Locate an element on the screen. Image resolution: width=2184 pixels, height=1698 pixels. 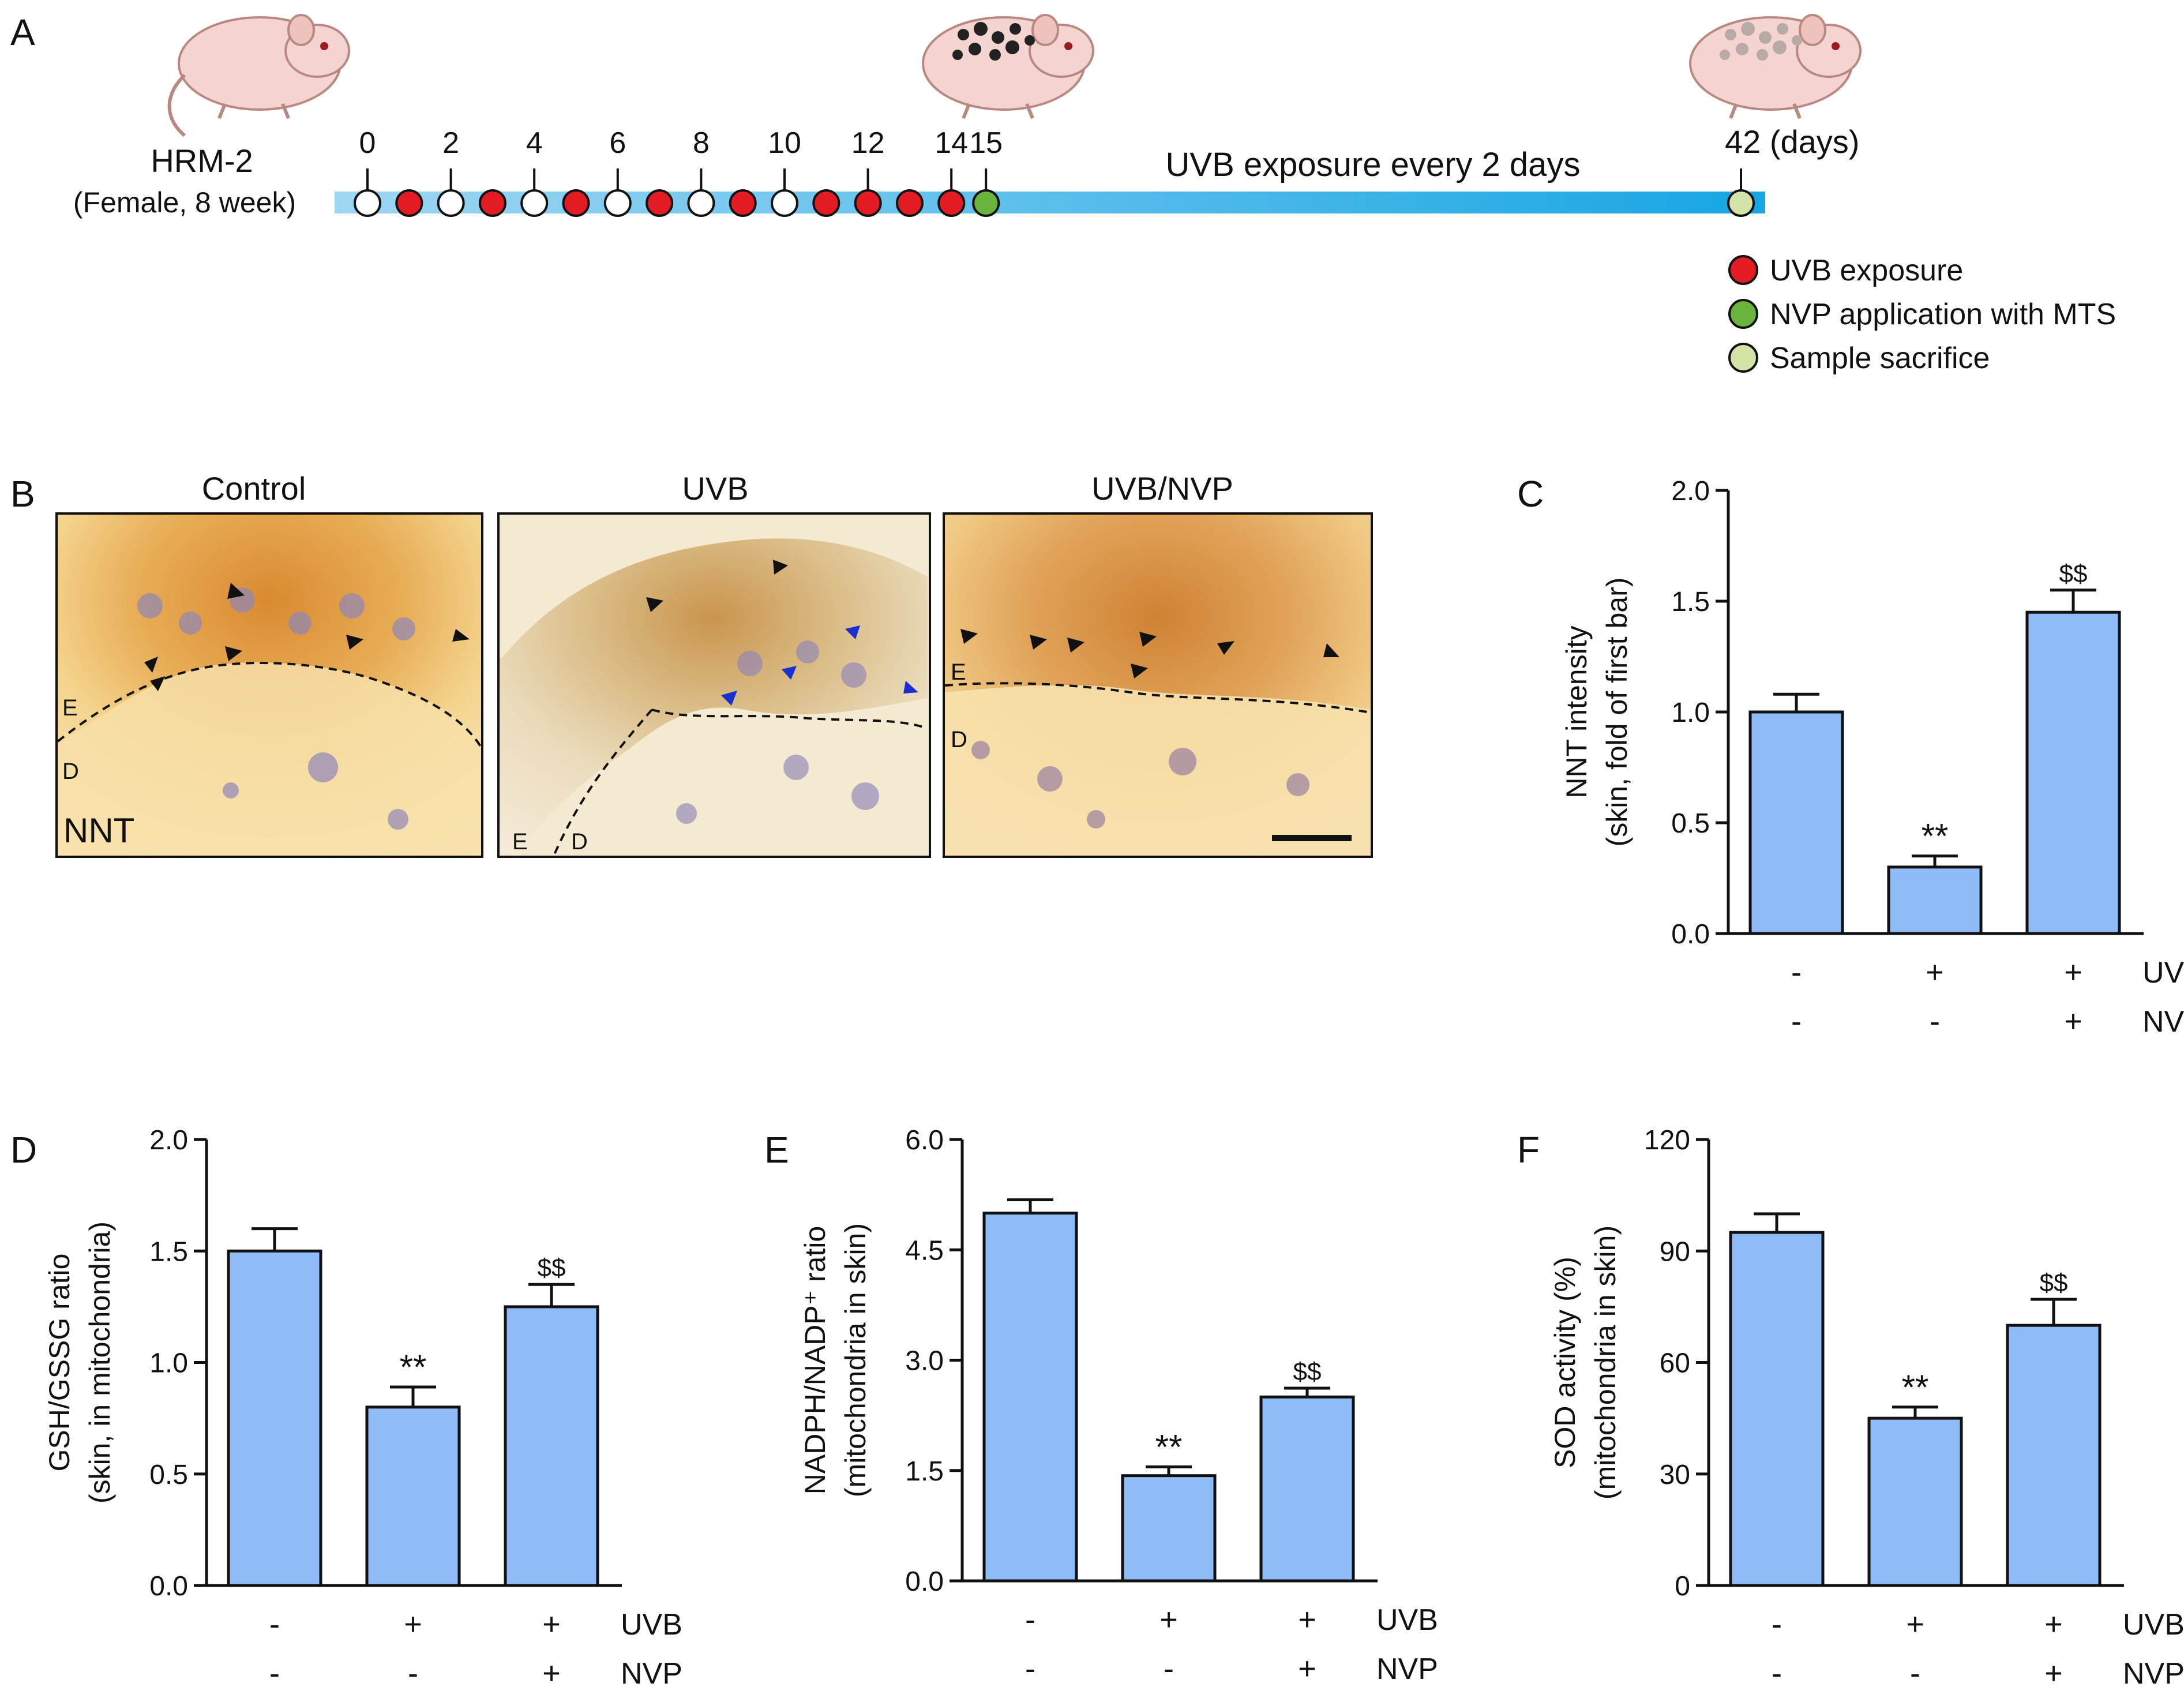
y-axis-label: NNT intensity is located at coordinates (1577, 712).